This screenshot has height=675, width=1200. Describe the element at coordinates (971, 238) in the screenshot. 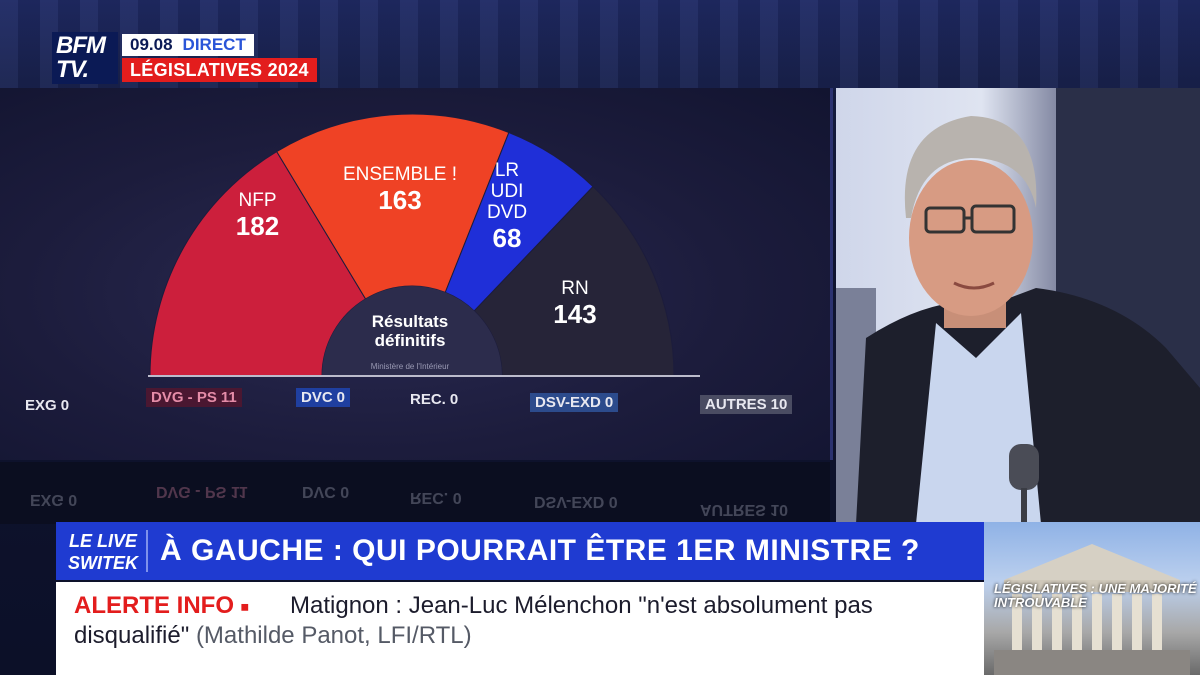

I see `guest-face` at that location.